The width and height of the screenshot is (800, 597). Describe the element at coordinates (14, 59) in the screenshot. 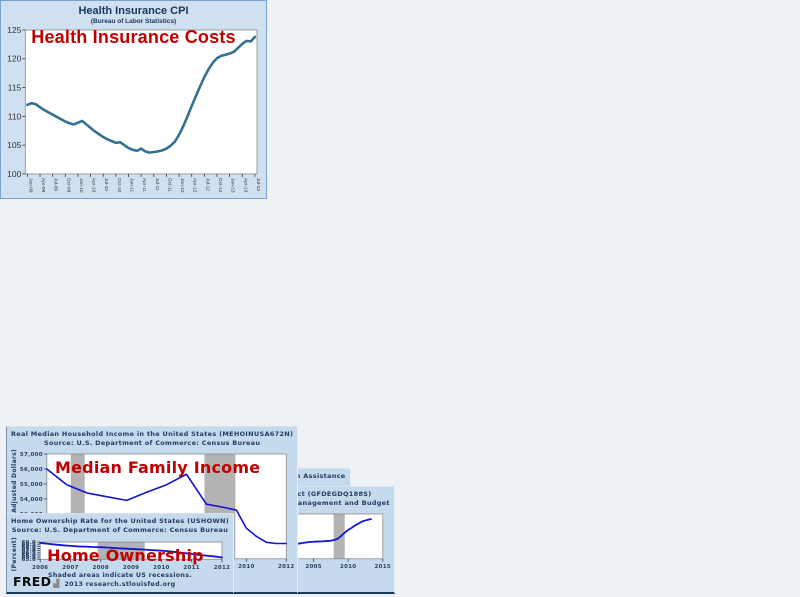

I see `svg-text: 120` at that location.